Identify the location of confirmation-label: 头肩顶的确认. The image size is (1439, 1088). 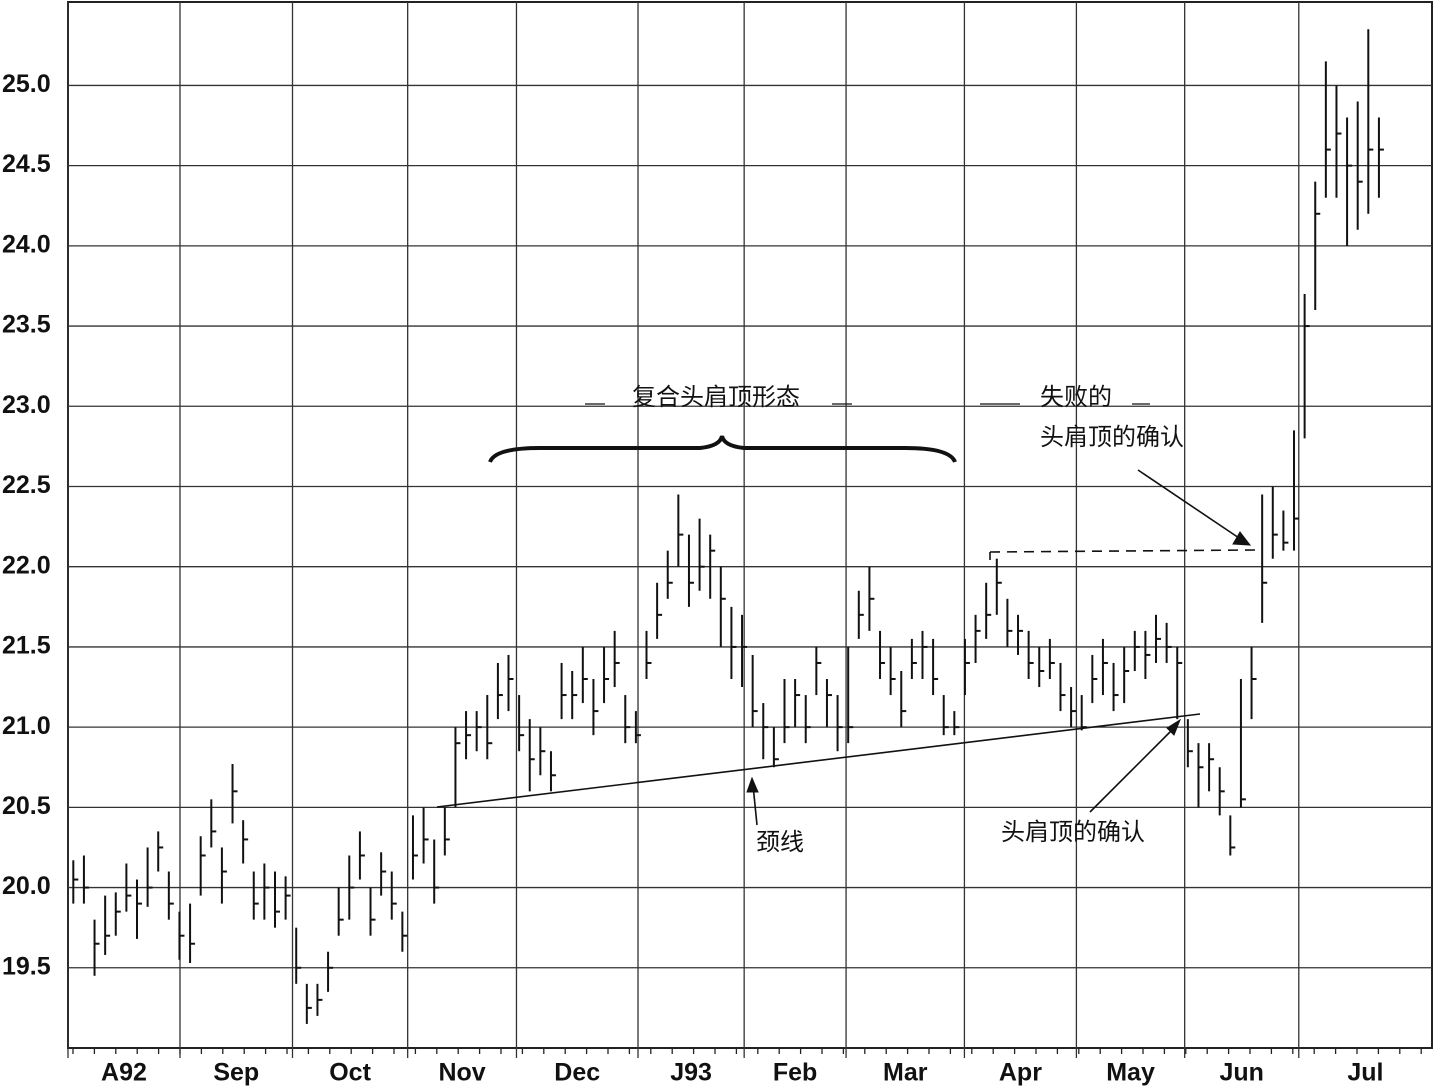
(1073, 832).